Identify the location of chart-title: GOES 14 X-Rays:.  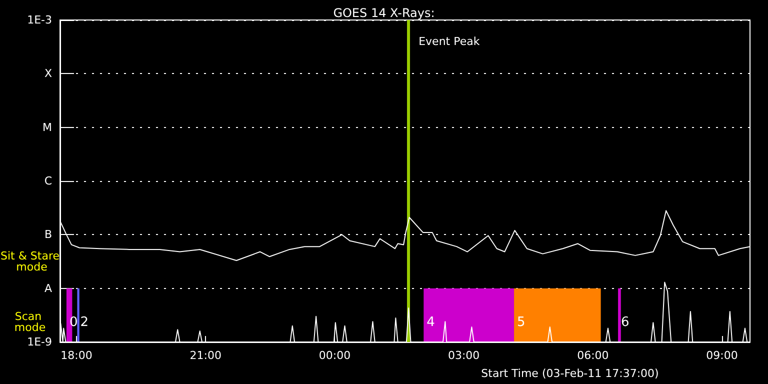
(384, 13).